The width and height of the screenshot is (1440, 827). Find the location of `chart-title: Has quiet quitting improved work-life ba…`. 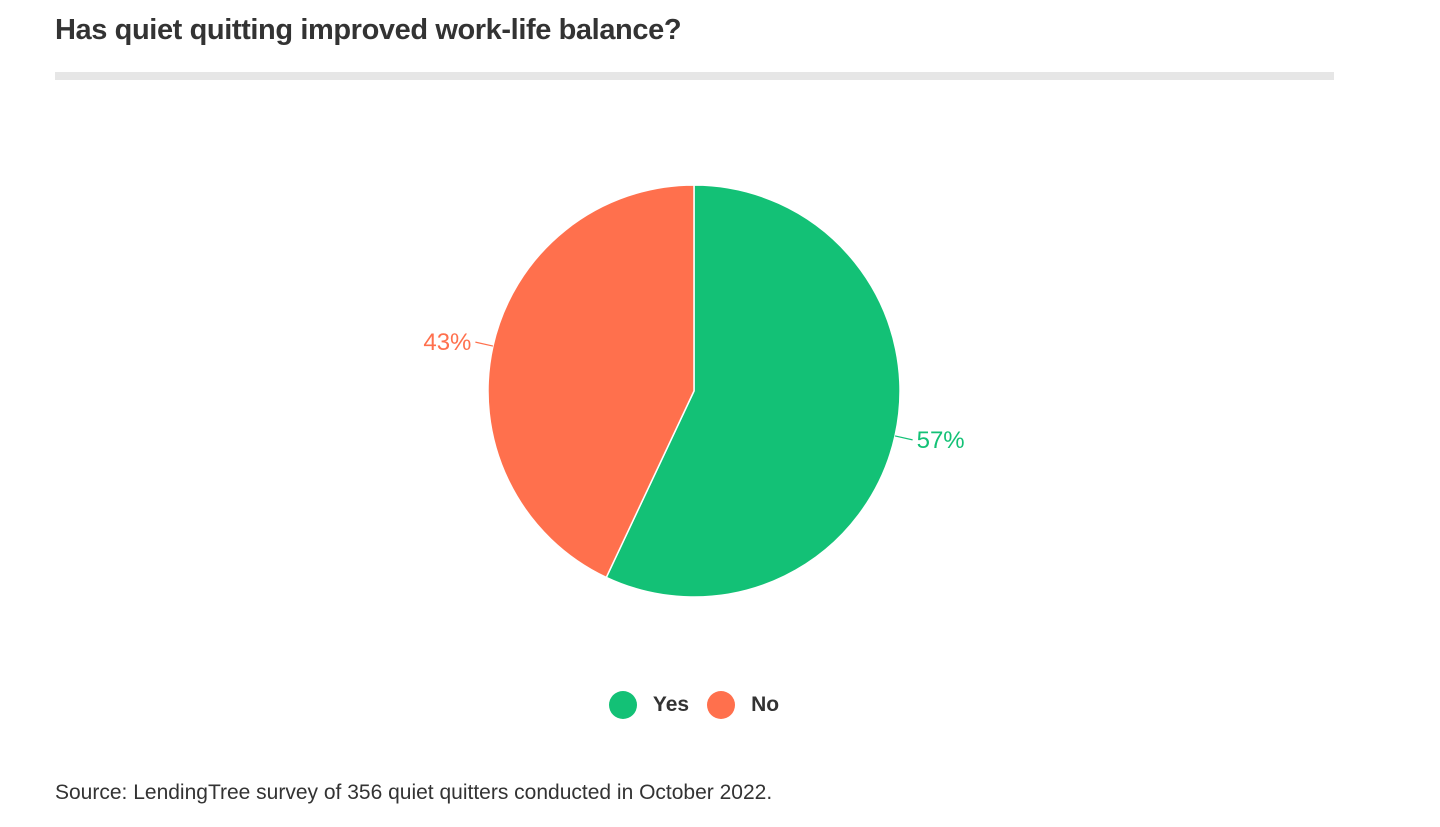

chart-title: Has quiet quitting improved work-life ba… is located at coordinates (368, 30).